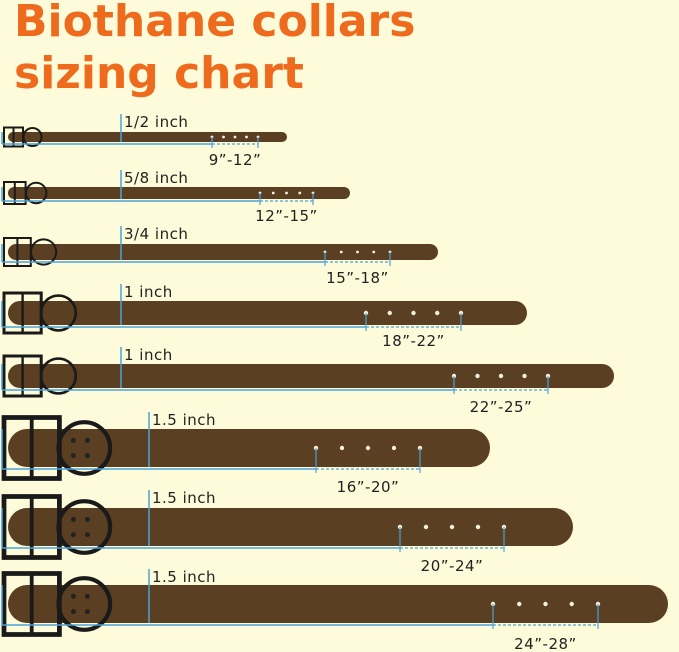  What do you see at coordinates (214, 23) in the screenshot?
I see `title-line: Biothane collars` at bounding box center [214, 23].